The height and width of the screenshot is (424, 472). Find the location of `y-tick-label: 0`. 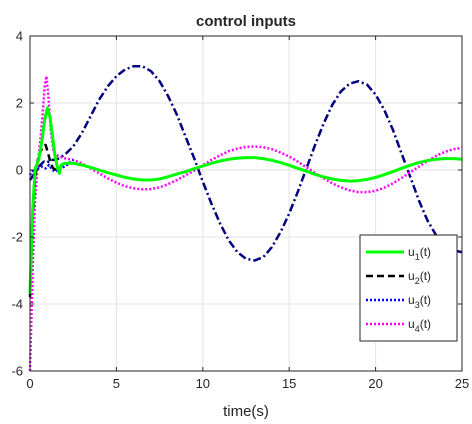

y-tick-label: 0 is located at coordinates (19, 170).